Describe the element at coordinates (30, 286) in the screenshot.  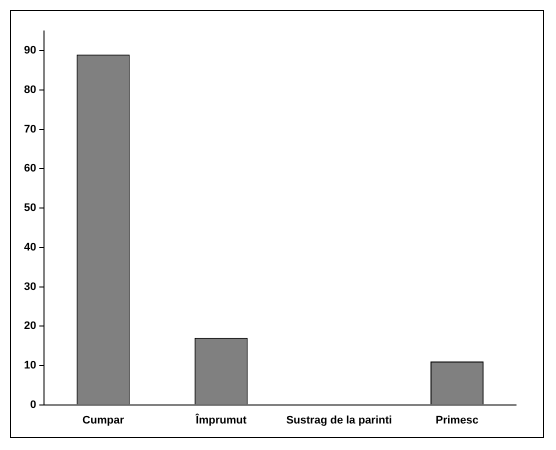
I see `y-tick-label: 30` at that location.